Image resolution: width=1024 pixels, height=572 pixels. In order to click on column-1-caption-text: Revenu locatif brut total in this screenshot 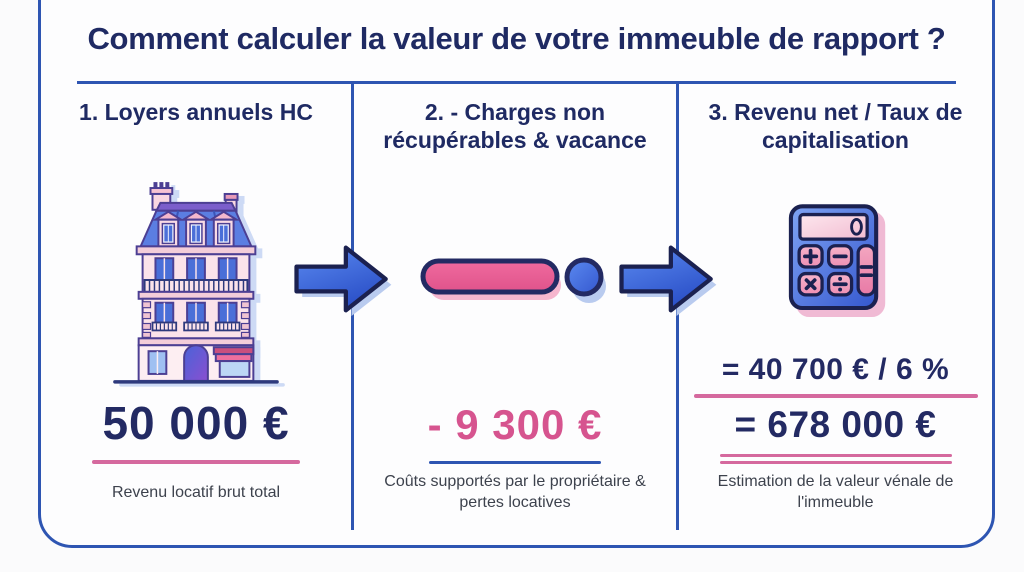, I will do `click(196, 492)`.